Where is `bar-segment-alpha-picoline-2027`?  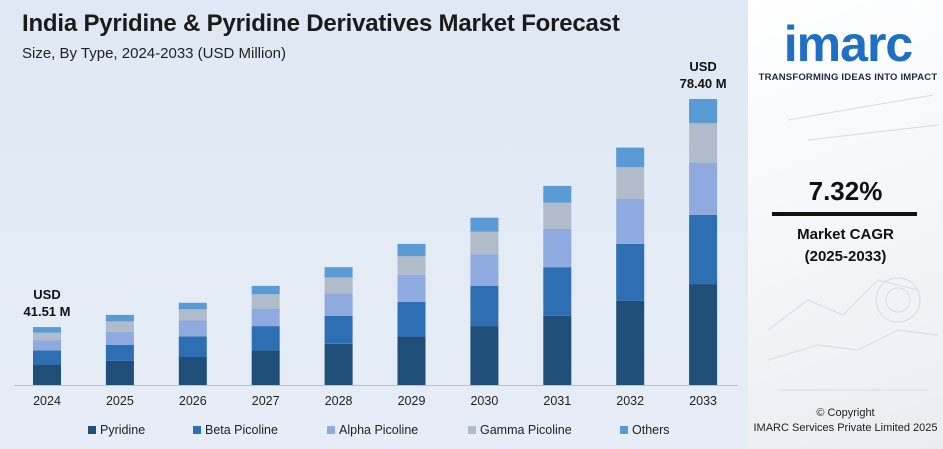 bar-segment-alpha-picoline-2027 is located at coordinates (265, 317).